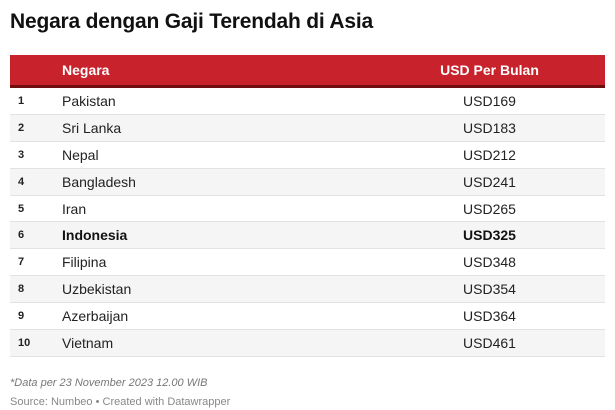 The height and width of the screenshot is (410, 615). I want to click on row-rank: 8, so click(21, 289).